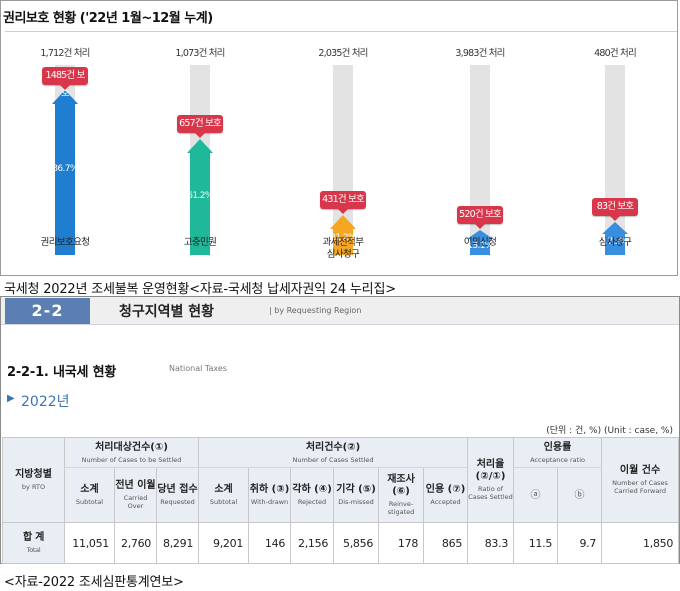 This screenshot has height=591, width=680. I want to click on total-label: 1,073건 처리, so click(200, 53).